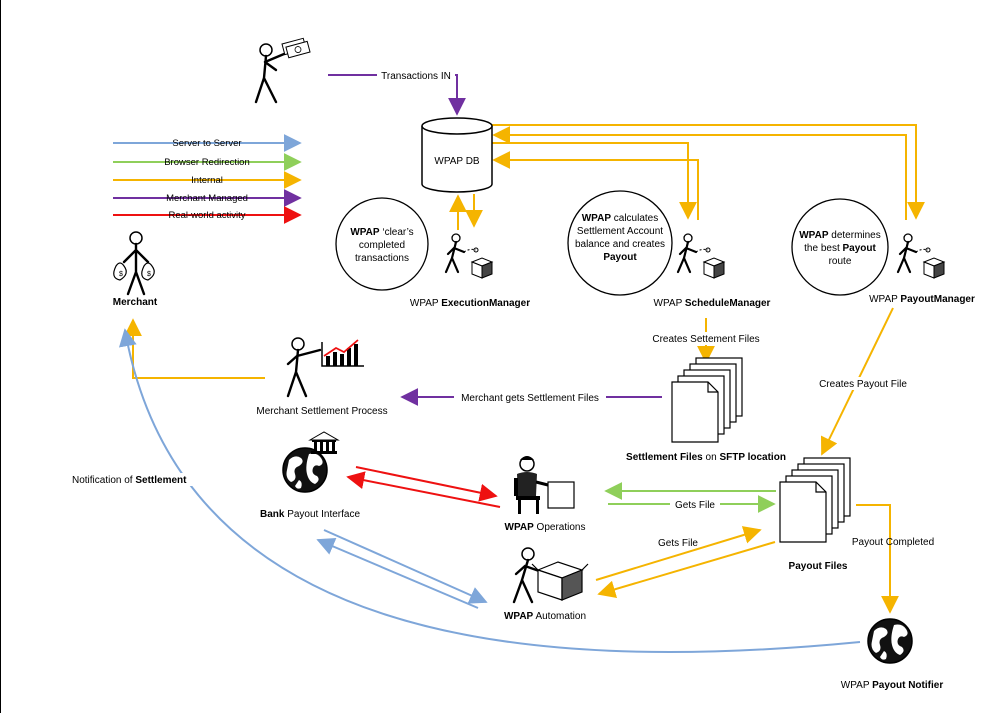  I want to click on edge-label-transactions-in: Transactions IN, so click(416, 76).